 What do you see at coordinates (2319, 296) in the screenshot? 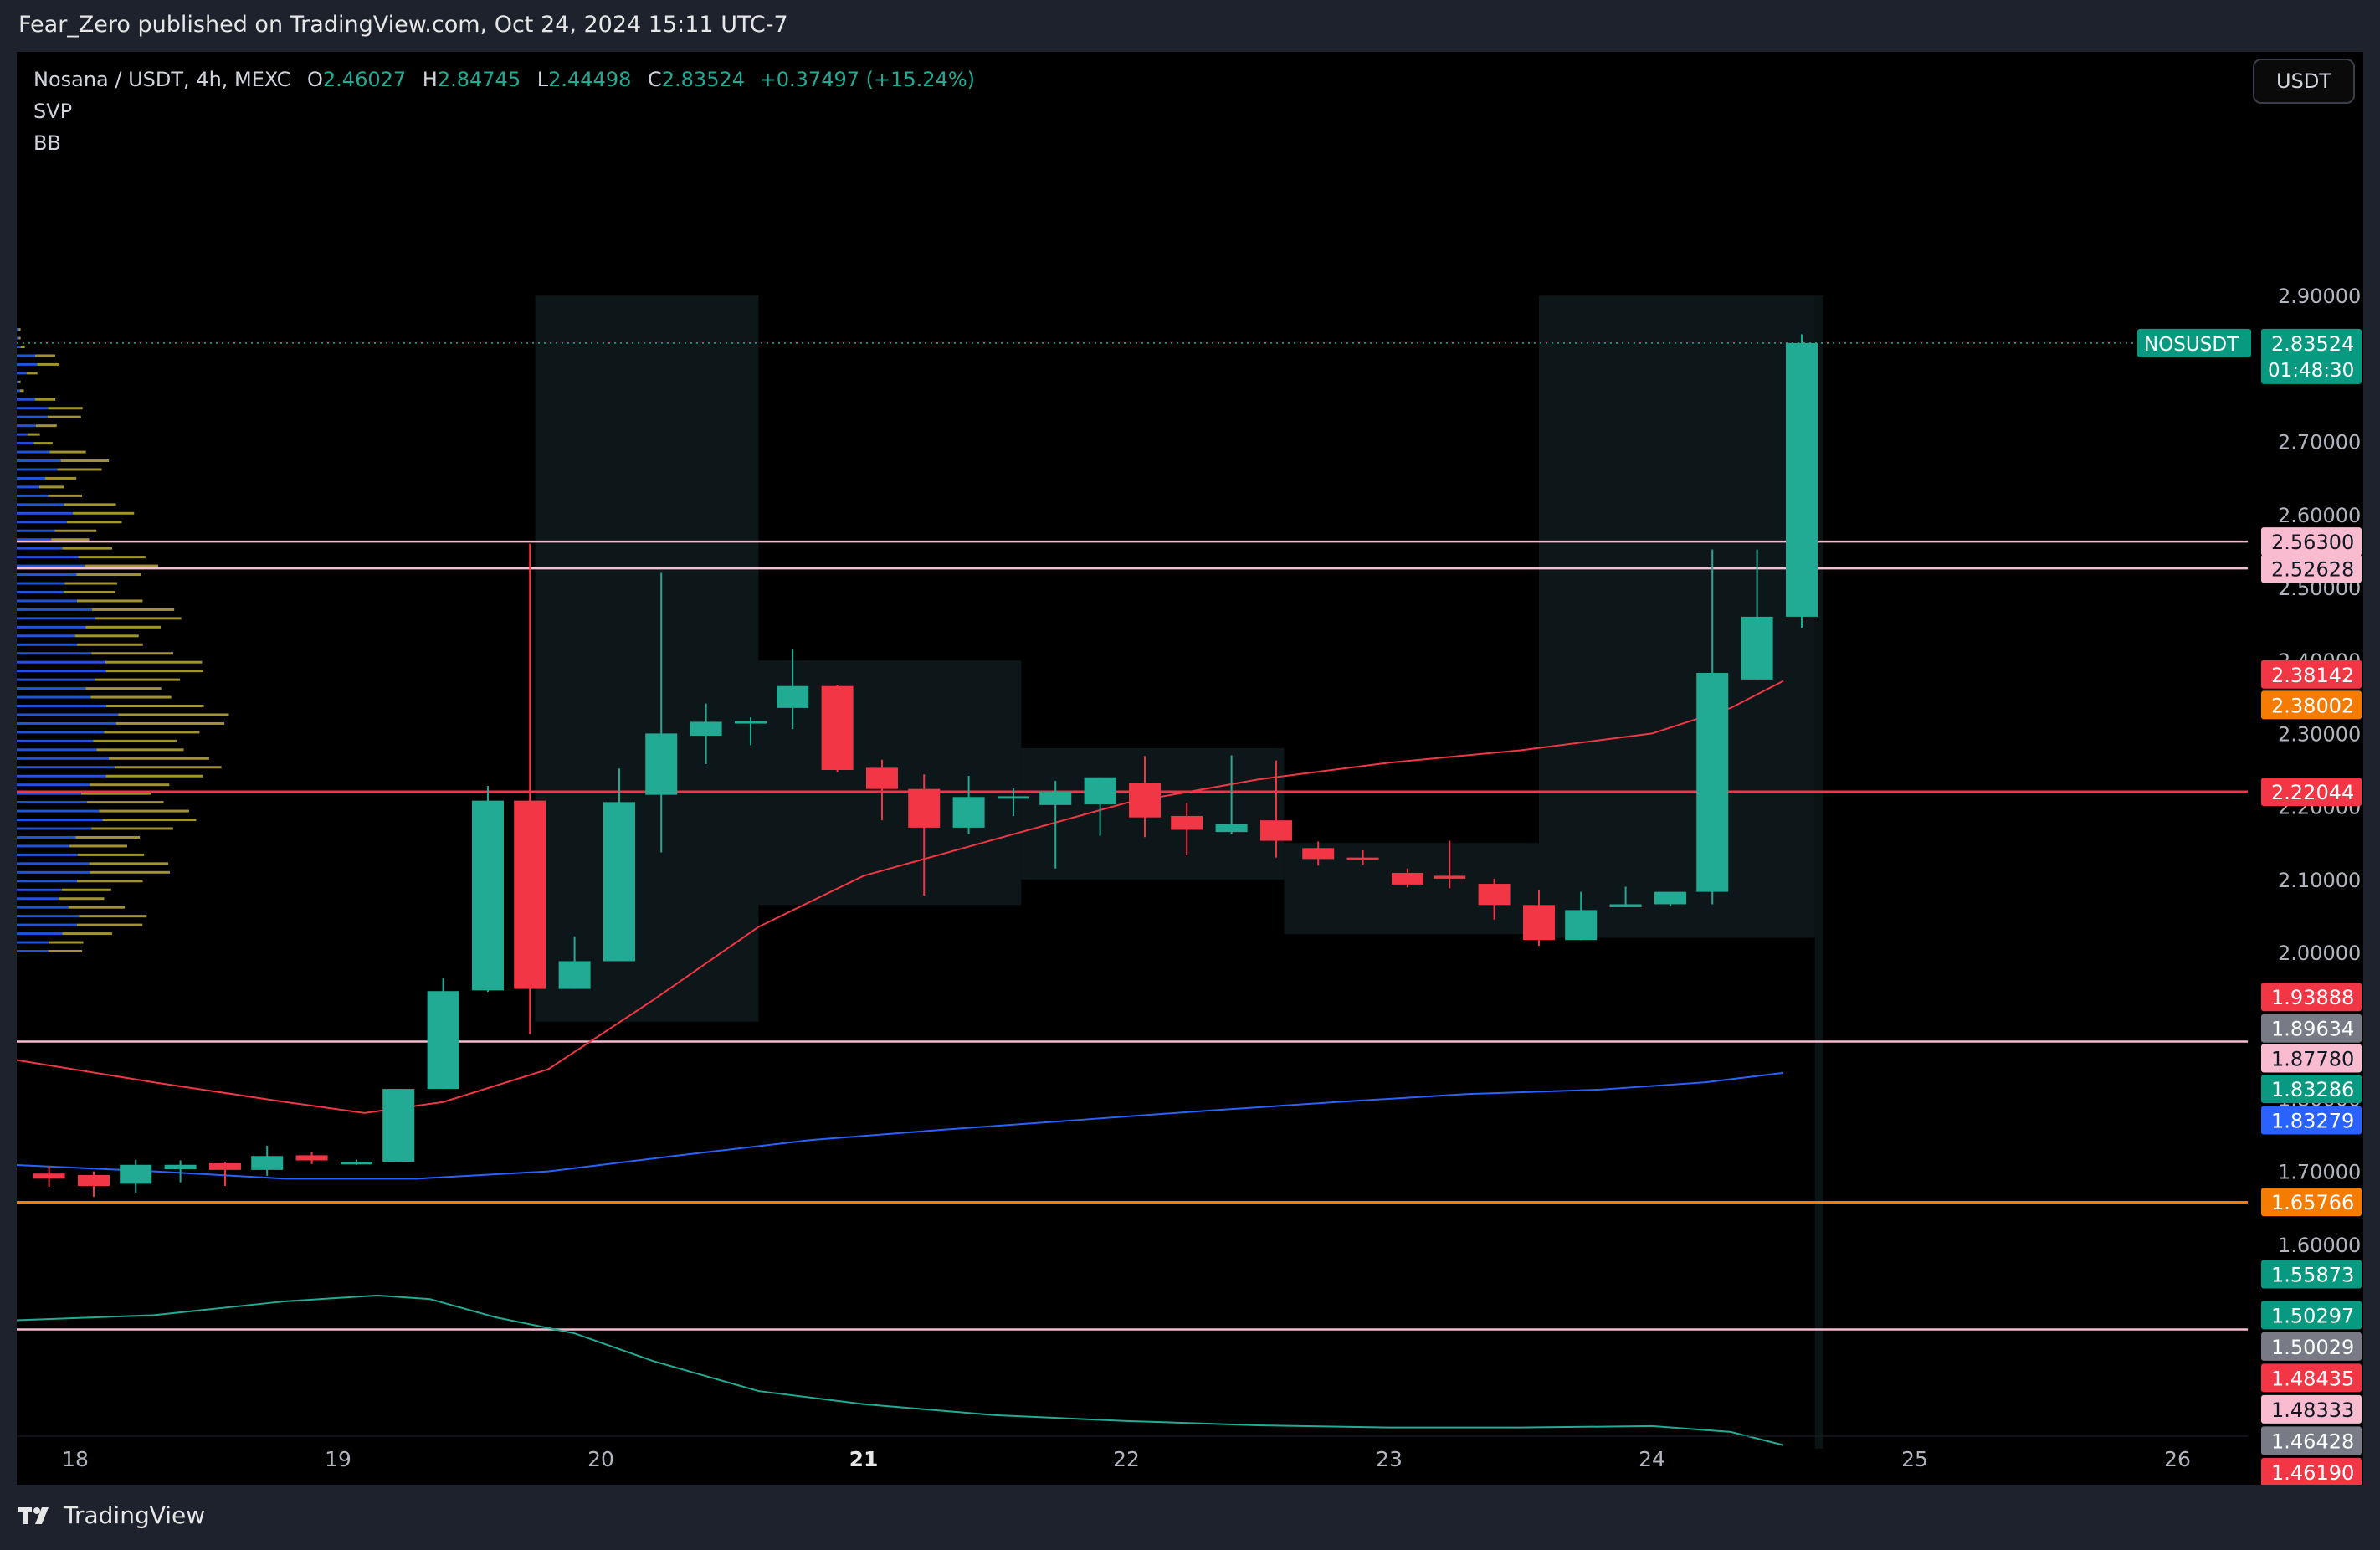
I see `y-tick-label: 2.90000` at bounding box center [2319, 296].